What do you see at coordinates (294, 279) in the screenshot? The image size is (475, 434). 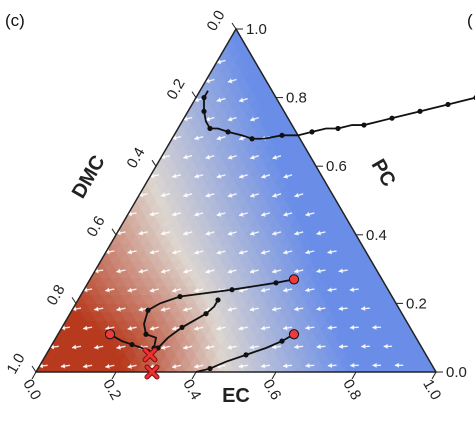 I see `start-point` at bounding box center [294, 279].